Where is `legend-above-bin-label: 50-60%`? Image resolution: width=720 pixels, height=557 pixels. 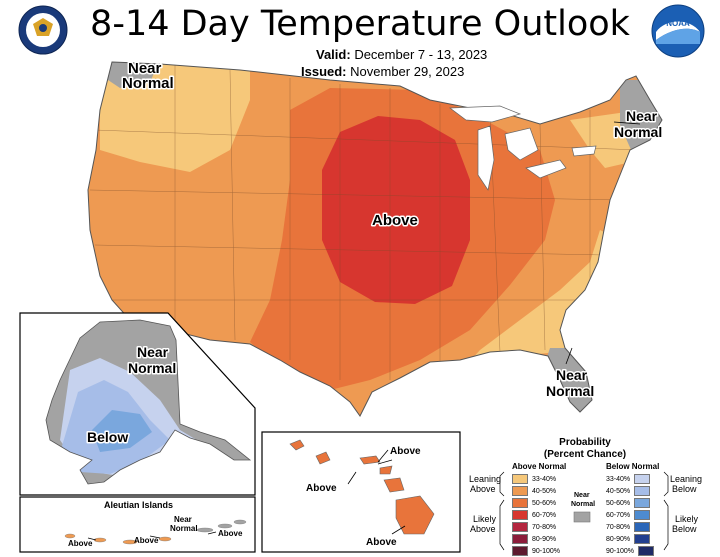
legend-above-bin-label: 50-60% is located at coordinates (544, 503).